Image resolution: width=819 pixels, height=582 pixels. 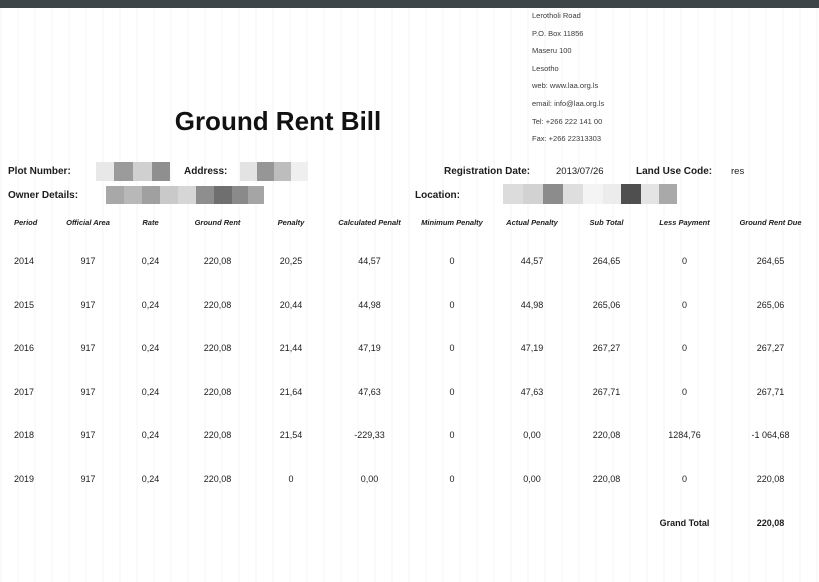 I want to click on scan-top-border, so click(x=409, y=4).